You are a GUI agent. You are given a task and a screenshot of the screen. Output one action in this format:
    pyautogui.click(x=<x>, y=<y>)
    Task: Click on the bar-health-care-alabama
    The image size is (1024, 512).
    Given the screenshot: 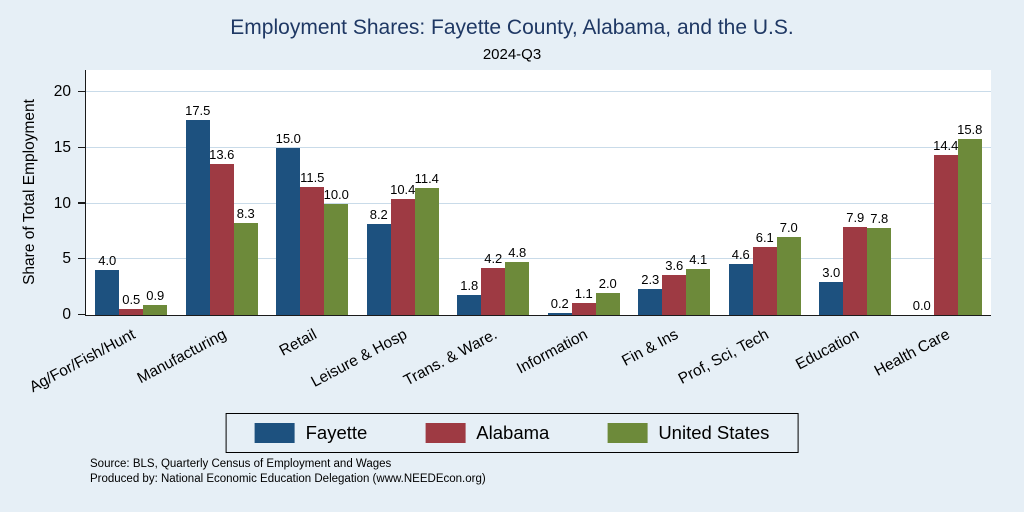 What is the action you would take?
    pyautogui.click(x=945, y=234)
    